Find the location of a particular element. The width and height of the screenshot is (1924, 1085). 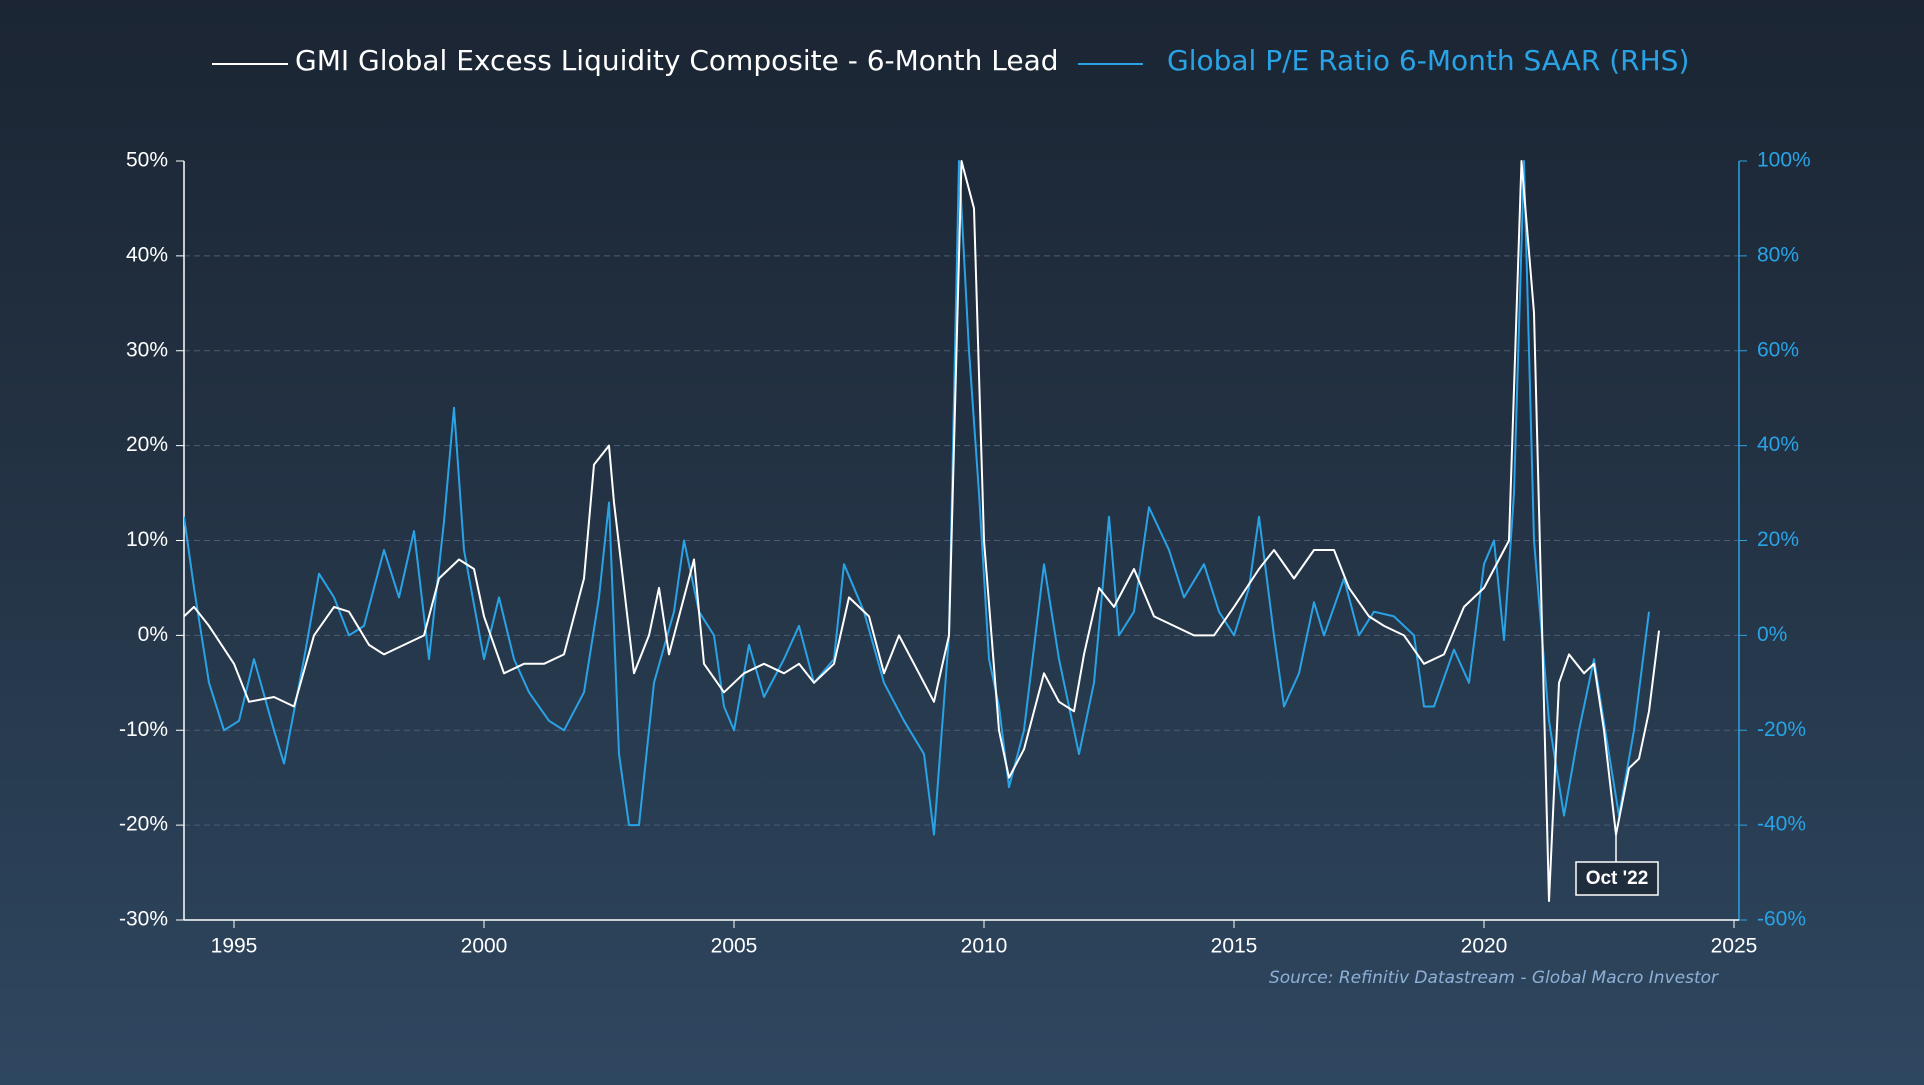

y-tick-label: 20% is located at coordinates (147, 444).